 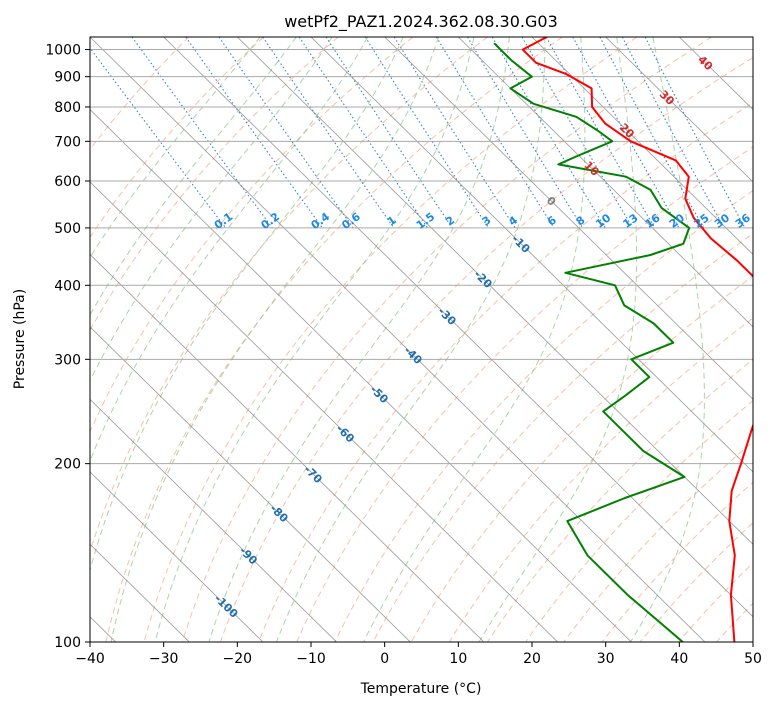 What do you see at coordinates (384, 659) in the screenshot?
I see `x-tick-label: 0` at bounding box center [384, 659].